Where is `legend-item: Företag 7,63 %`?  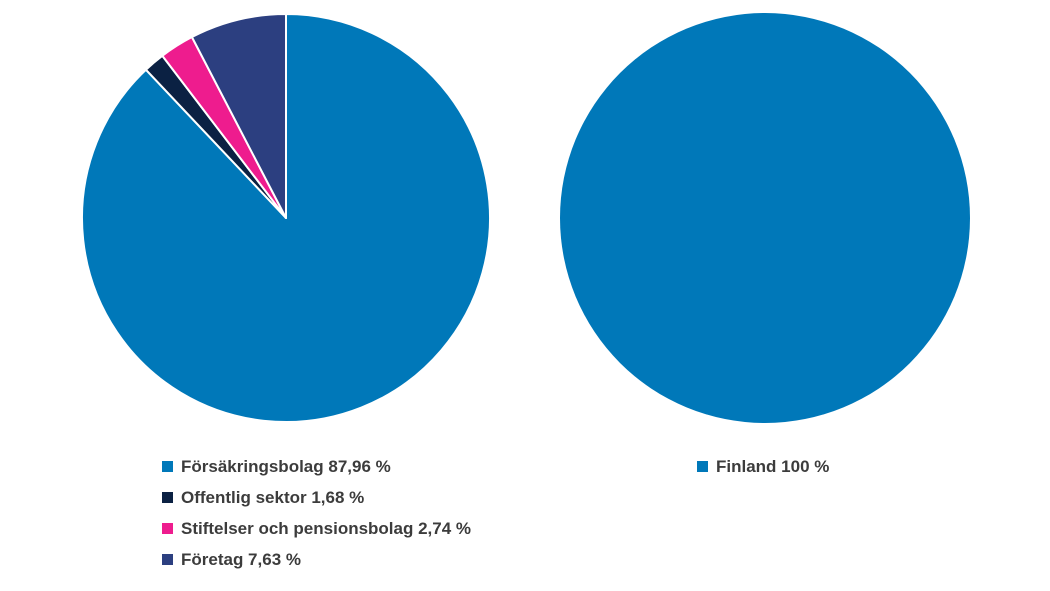 legend-item: Företag 7,63 % is located at coordinates (316, 559).